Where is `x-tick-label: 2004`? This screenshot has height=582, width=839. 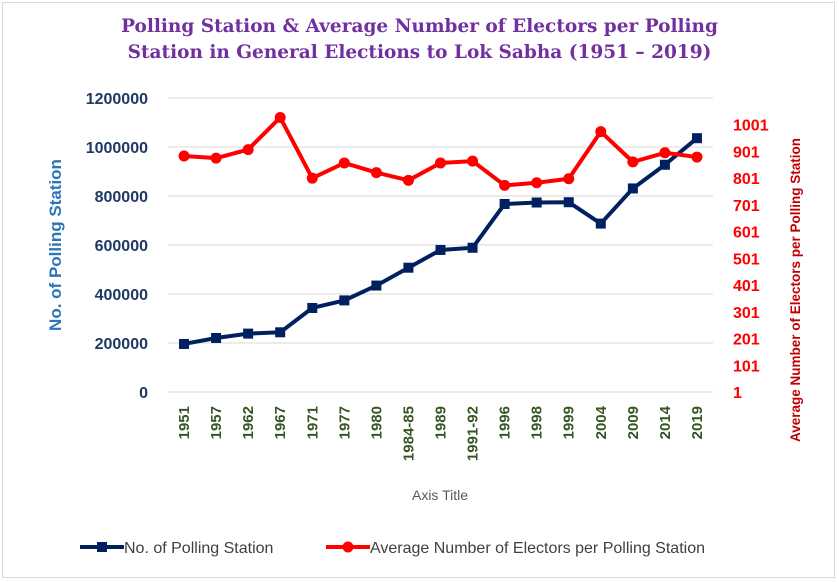 x-tick-label: 2004 is located at coordinates (601, 422).